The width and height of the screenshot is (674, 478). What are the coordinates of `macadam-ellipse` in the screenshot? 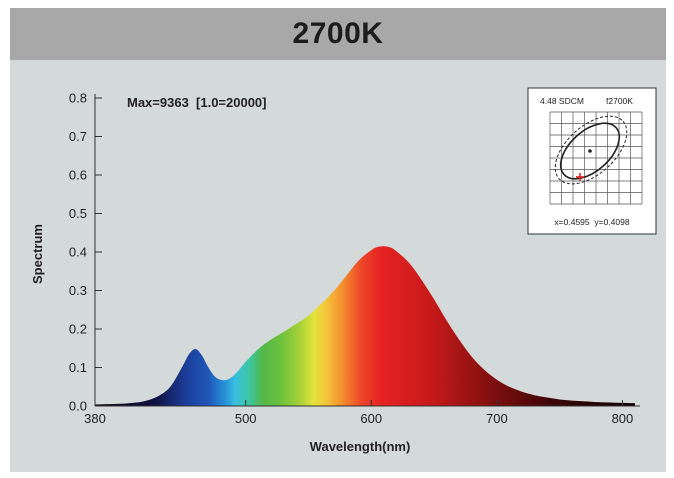 It's located at (590, 151).